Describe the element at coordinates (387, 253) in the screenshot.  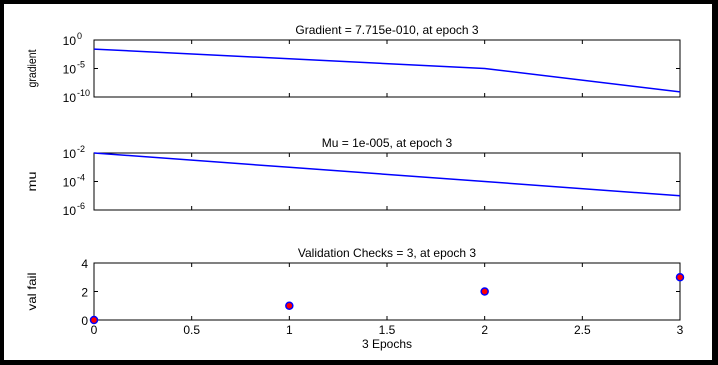
I see `chart-title: Validation Checks = 3, at epoch 3` at that location.